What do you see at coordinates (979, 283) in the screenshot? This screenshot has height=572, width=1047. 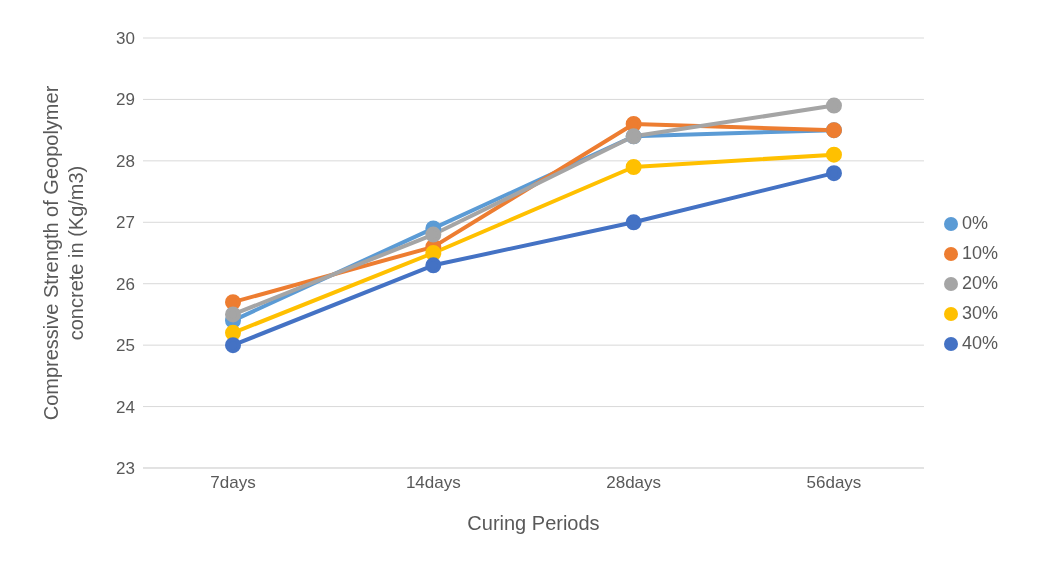 I see `legend-label: 20%` at bounding box center [979, 283].